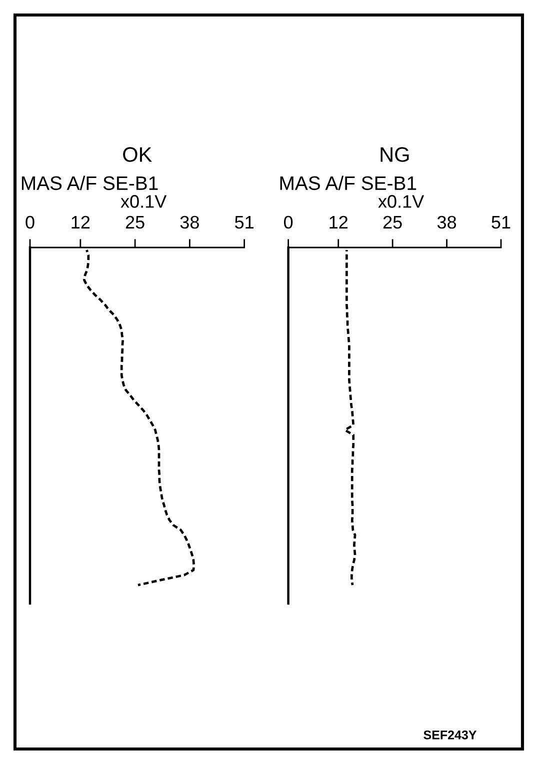 The height and width of the screenshot is (766, 544). What do you see at coordinates (450, 735) in the screenshot?
I see `text: SEF243Y` at bounding box center [450, 735].